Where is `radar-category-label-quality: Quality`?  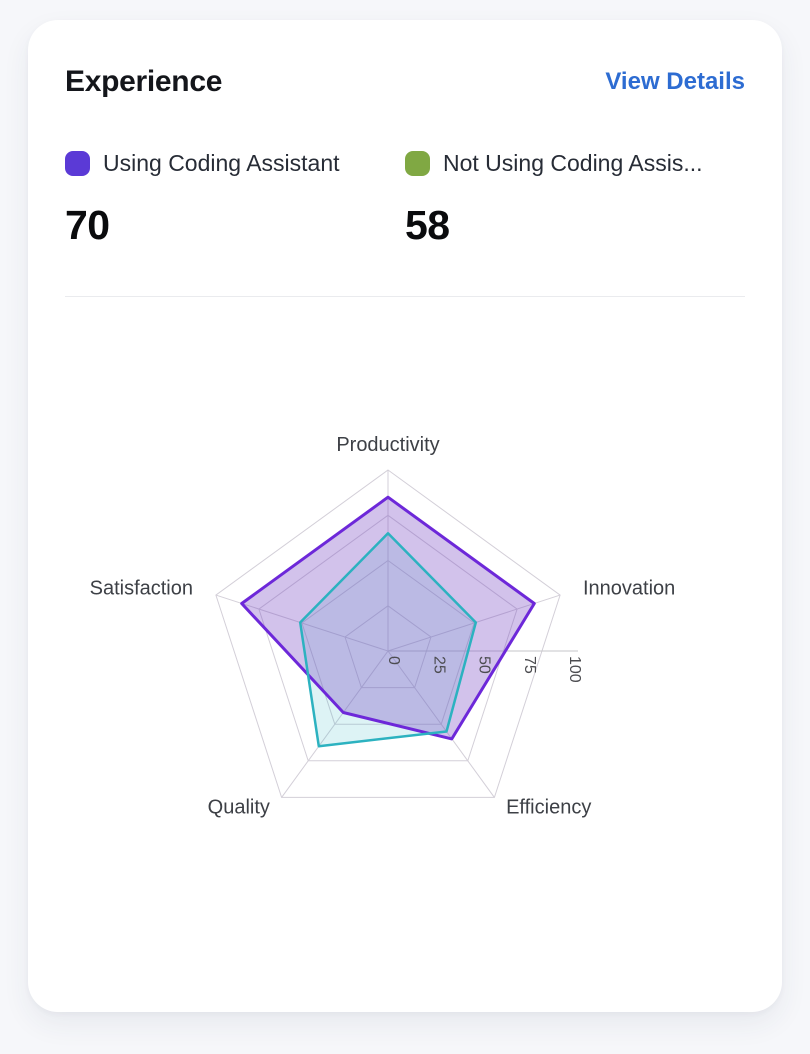 radar-category-label-quality: Quality is located at coordinates (239, 808).